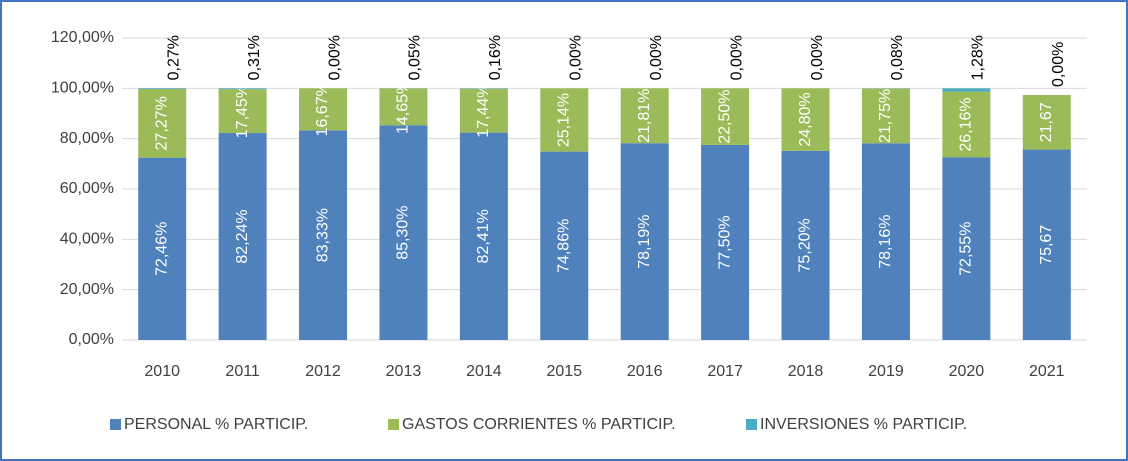 This screenshot has height=461, width=1128. I want to click on data-label: 27,27%, so click(161, 123).